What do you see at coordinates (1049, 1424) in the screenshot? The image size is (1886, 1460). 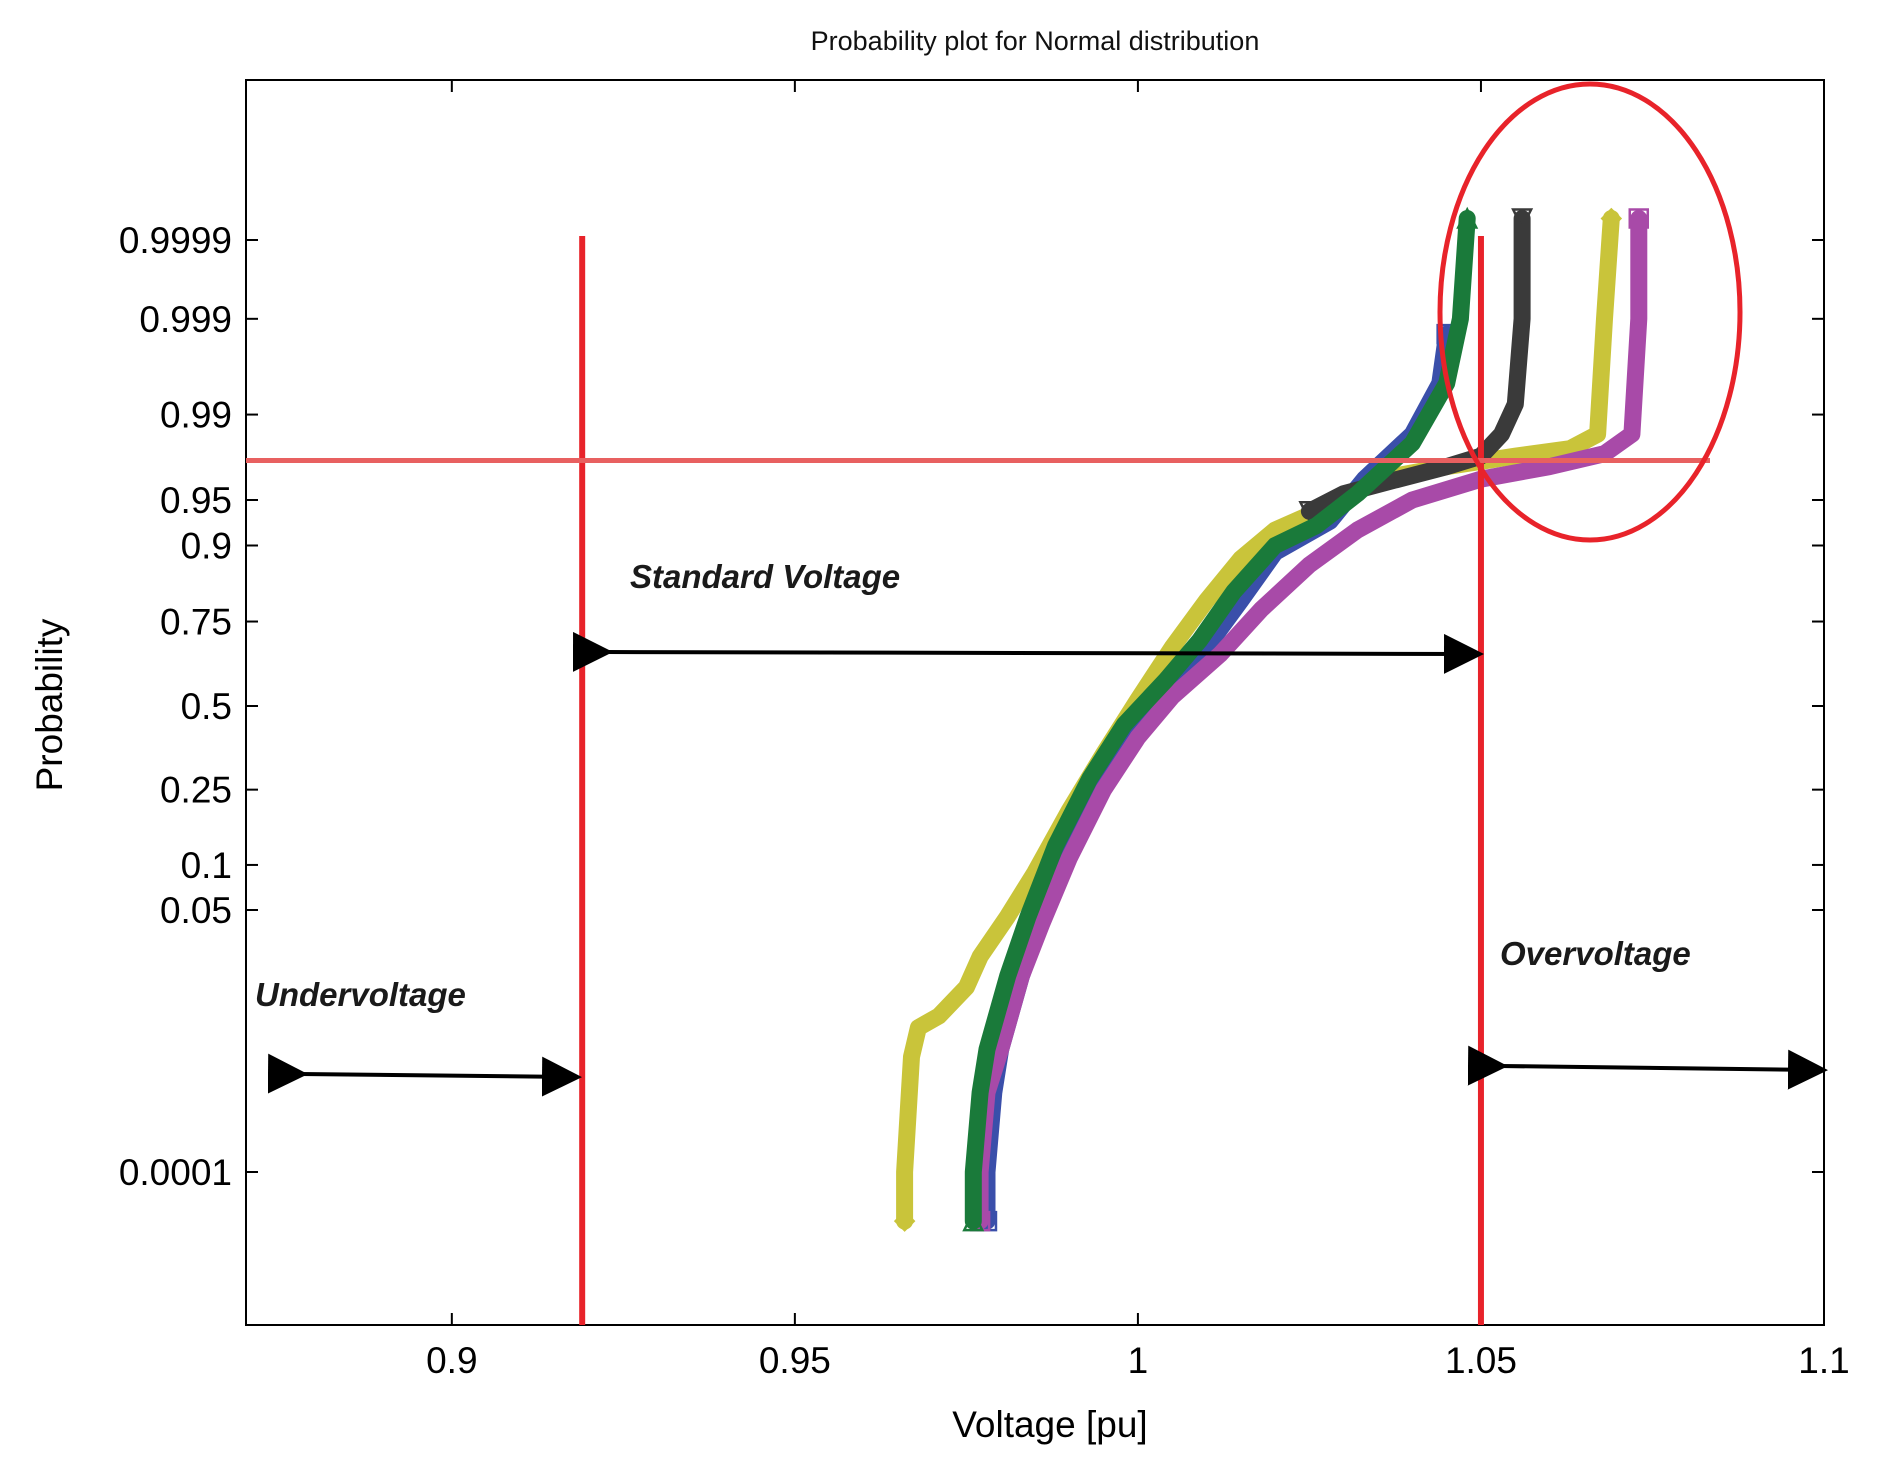 I see `x-axis-label: Voltage [pu]` at bounding box center [1049, 1424].